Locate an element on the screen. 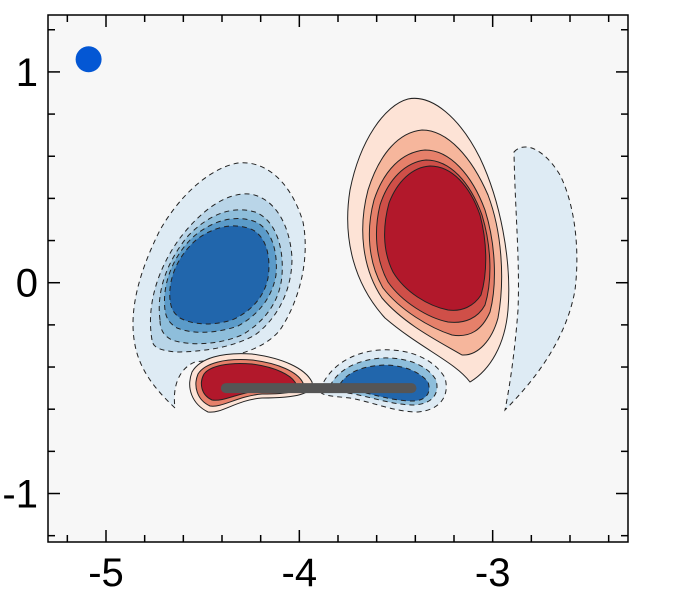 Image resolution: width=673 pixels, height=598 pixels. x-tick-label: -3 is located at coordinates (493, 573).